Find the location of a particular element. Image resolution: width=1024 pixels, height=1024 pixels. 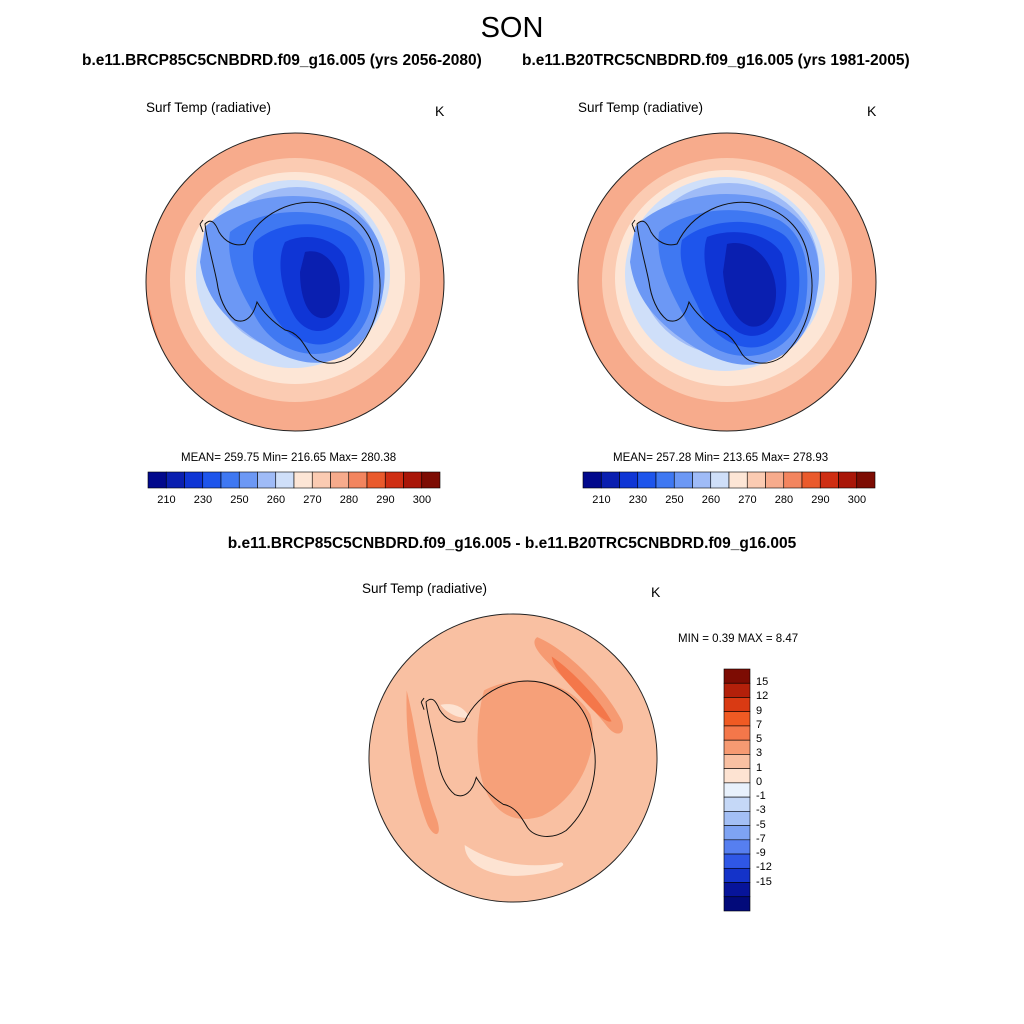

map-panel-difference is located at coordinates (513, 758).